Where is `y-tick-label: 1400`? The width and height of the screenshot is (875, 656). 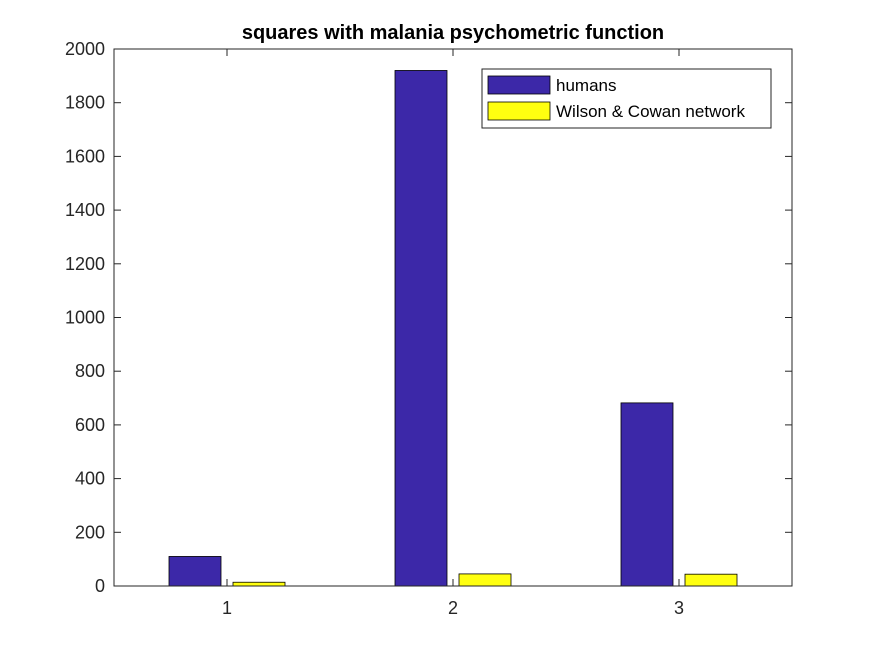 y-tick-label: 1400 is located at coordinates (85, 210).